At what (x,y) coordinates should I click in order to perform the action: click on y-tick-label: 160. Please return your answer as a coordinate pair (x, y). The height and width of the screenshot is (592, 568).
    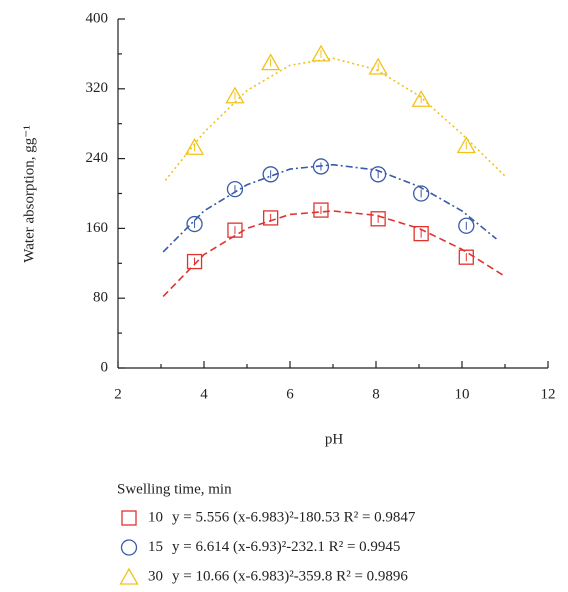
    Looking at the image, I should click on (97, 228).